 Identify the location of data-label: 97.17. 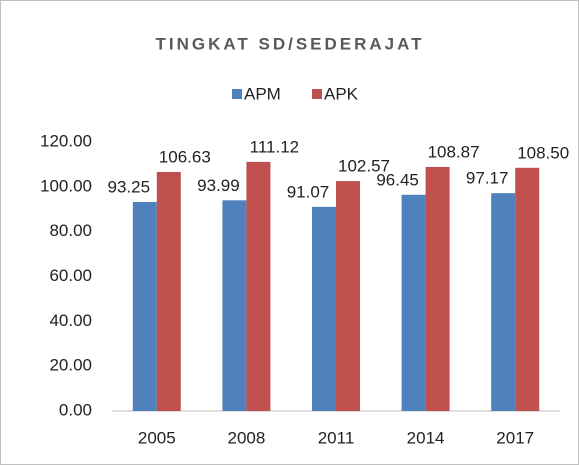
(487, 178).